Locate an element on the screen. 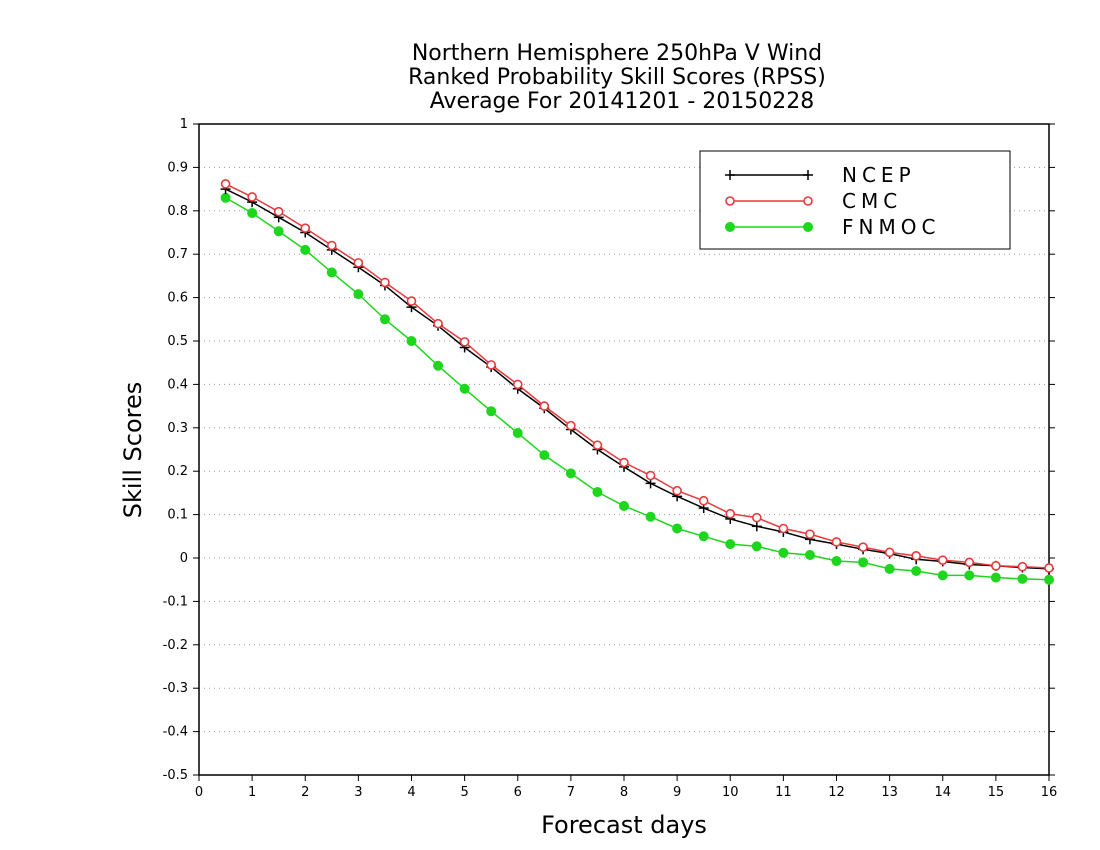 This screenshot has width=1100, height=850. x-tick-label: 8 is located at coordinates (624, 792).